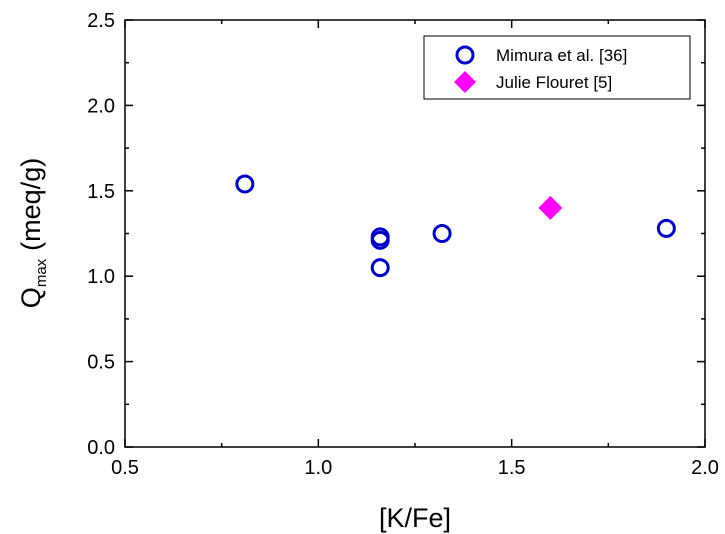 The height and width of the screenshot is (534, 725). Describe the element at coordinates (101, 363) in the screenshot. I see `y-tick-label: 0.5` at that location.